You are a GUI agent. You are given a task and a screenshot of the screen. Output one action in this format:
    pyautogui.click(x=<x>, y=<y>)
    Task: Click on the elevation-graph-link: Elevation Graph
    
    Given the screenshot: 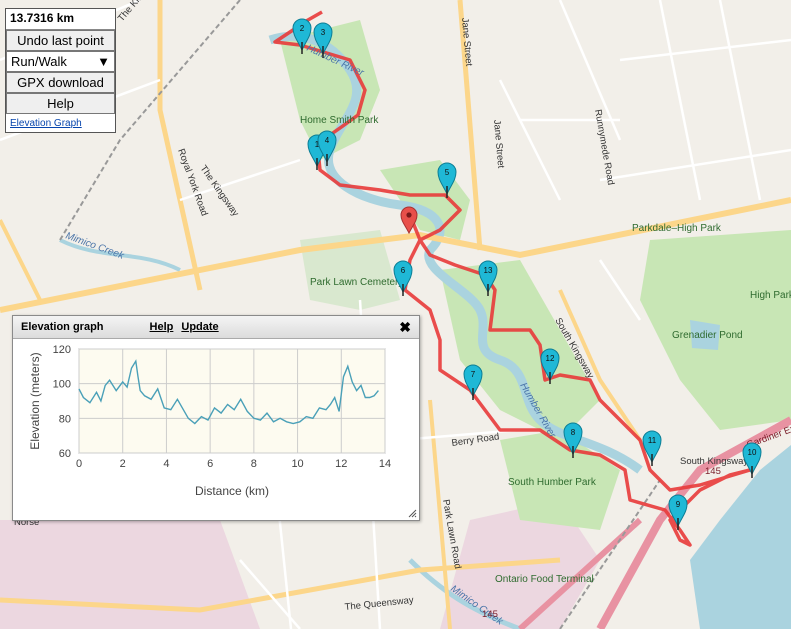 What is the action you would take?
    pyautogui.click(x=46, y=123)
    